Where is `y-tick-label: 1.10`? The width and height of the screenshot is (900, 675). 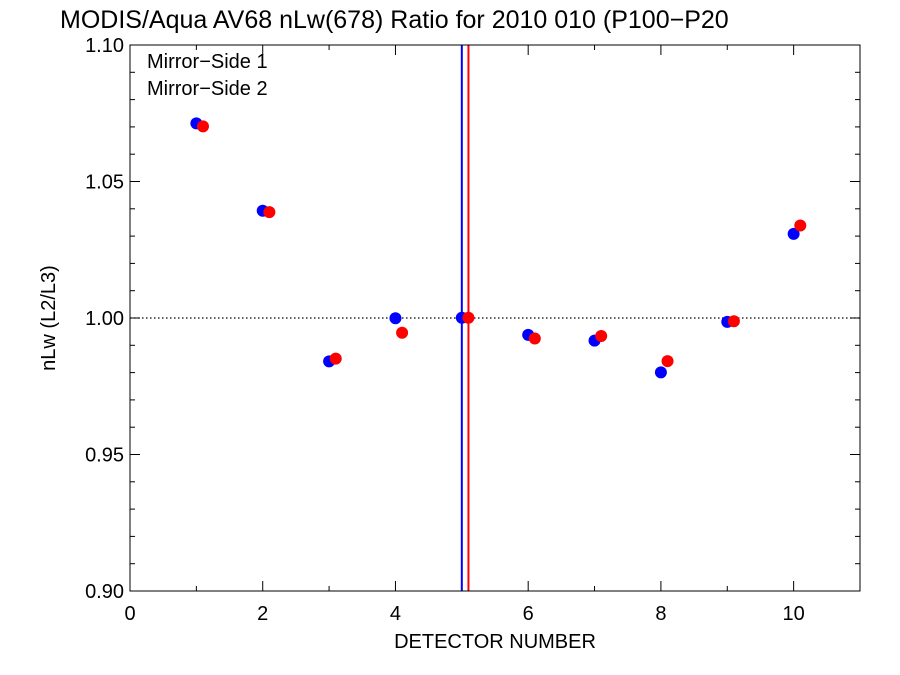
y-tick-label: 1.10 is located at coordinates (104, 46).